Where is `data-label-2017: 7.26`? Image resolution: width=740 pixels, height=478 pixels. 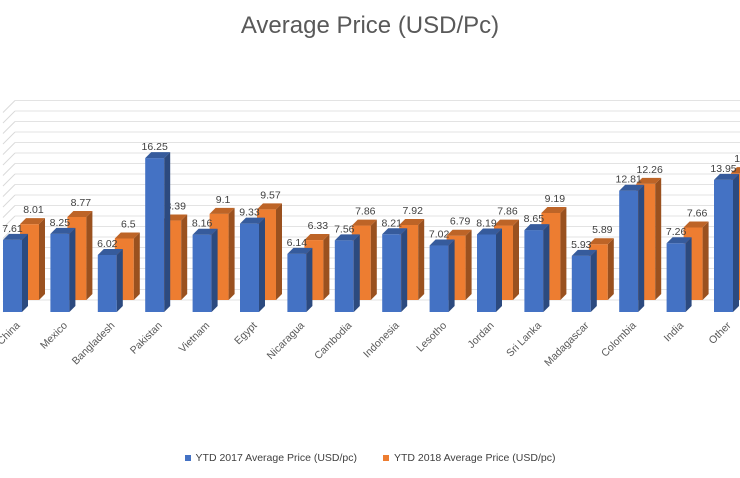
data-label-2017: 7.26 is located at coordinates (676, 232).